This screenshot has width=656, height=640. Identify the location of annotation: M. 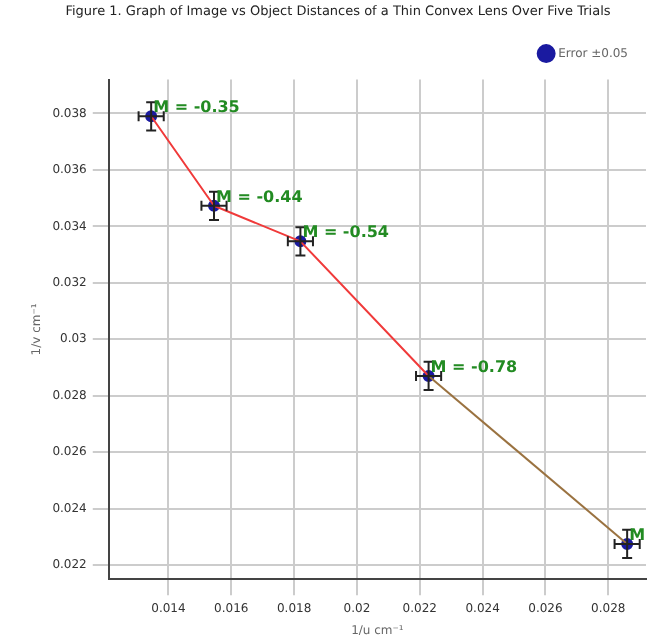
(637, 535).